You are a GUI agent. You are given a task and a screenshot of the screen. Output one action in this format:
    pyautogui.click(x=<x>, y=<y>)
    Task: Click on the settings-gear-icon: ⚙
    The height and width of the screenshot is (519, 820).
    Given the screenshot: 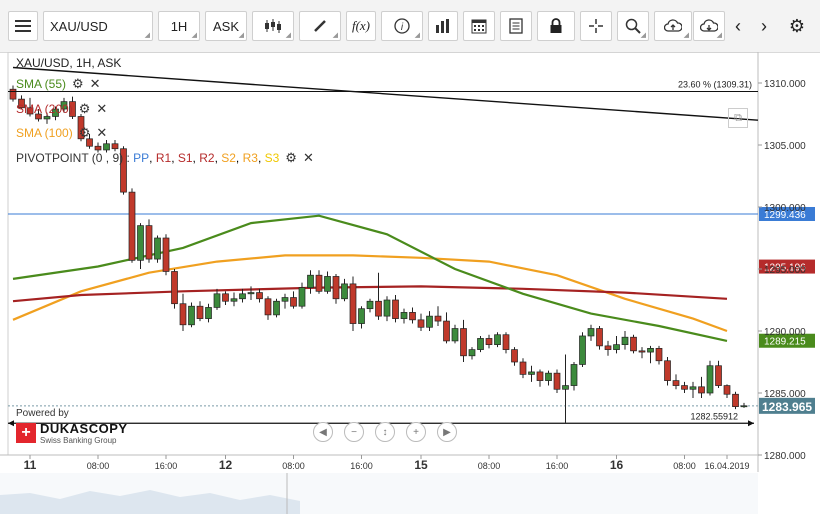 What is the action you would take?
    pyautogui.click(x=797, y=25)
    